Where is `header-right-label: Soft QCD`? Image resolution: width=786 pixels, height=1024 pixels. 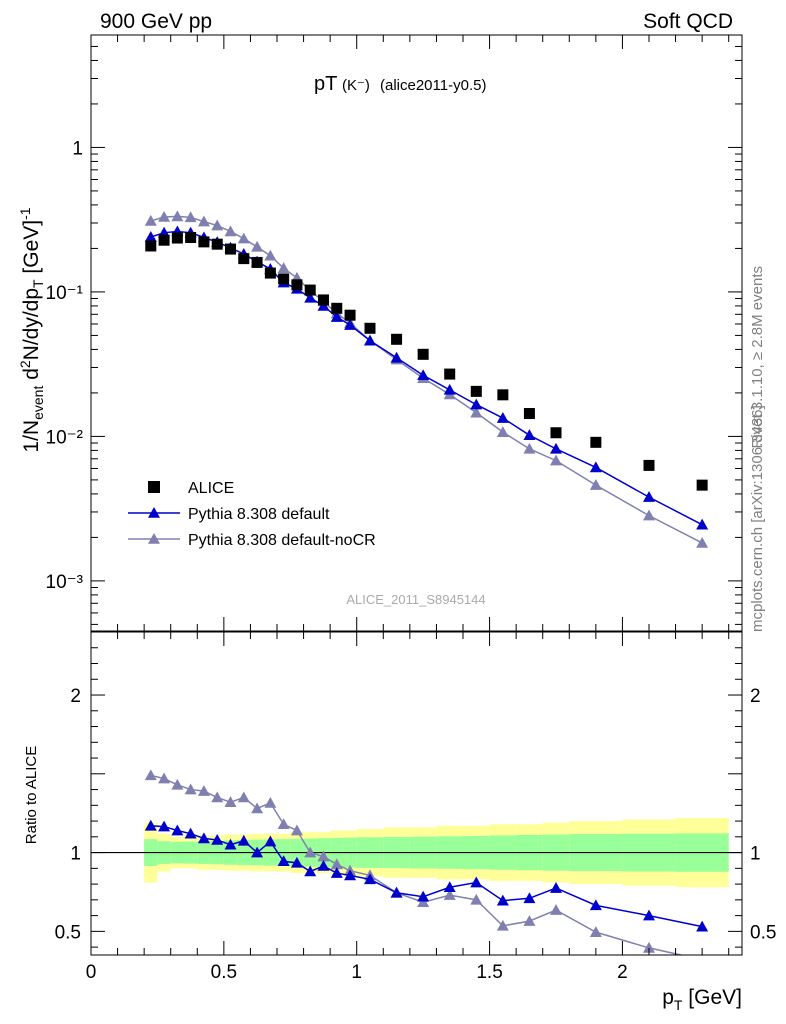 header-right-label: Soft QCD is located at coordinates (688, 21).